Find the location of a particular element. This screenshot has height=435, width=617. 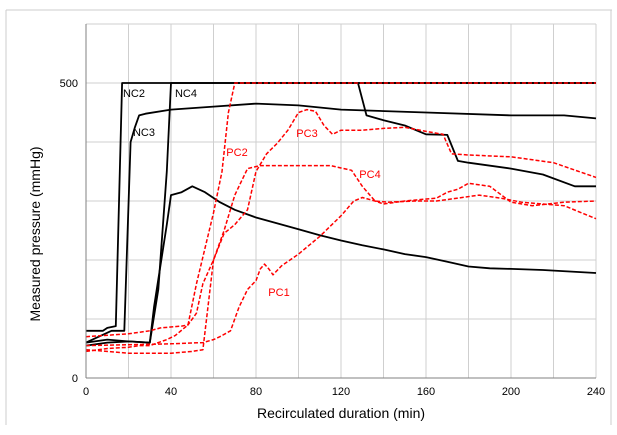

series-label-nc3: NC3 is located at coordinates (144, 133).